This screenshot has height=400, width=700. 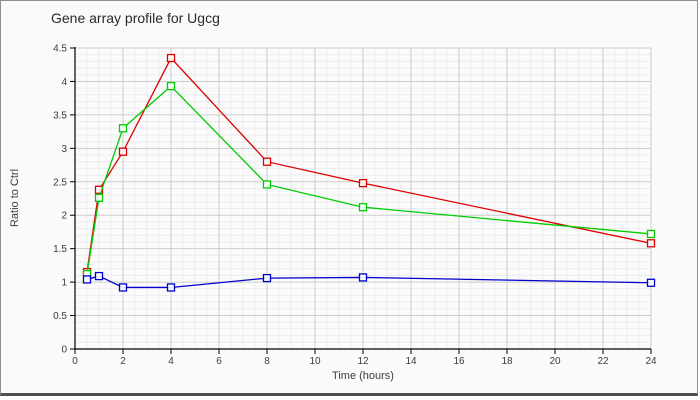 What do you see at coordinates (219, 361) in the screenshot?
I see `x-tick-label: 6` at bounding box center [219, 361].